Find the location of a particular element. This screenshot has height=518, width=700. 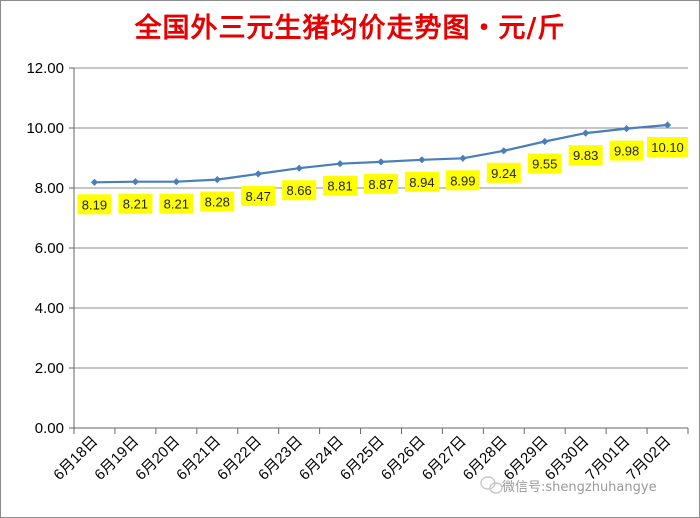

data-label: 8.94 is located at coordinates (421, 182).